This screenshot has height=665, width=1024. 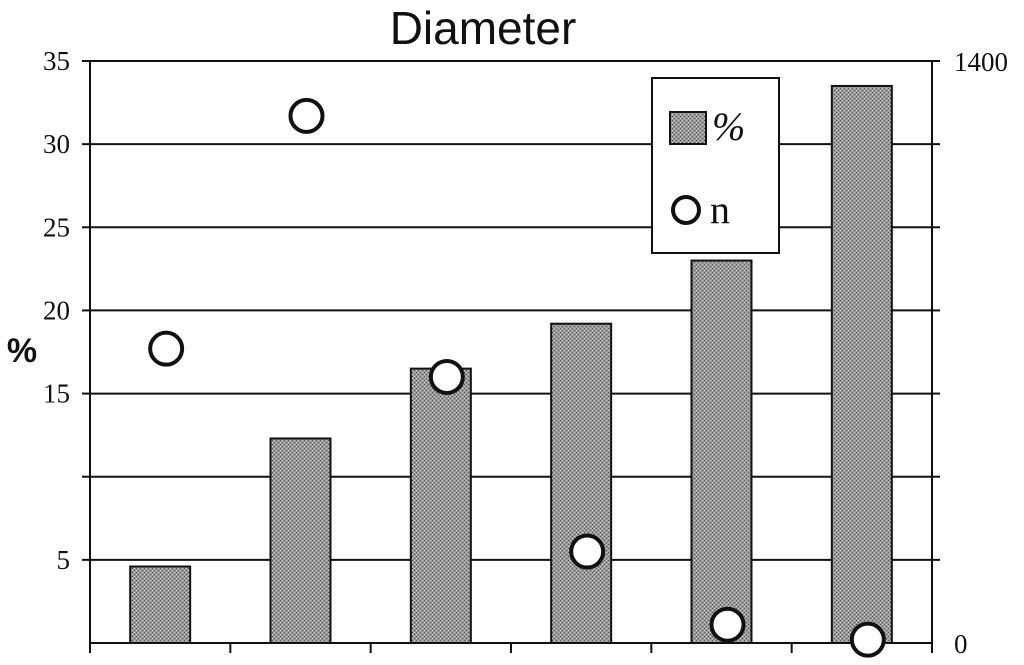 I want to click on y-axis-label: %, so click(x=22, y=351).